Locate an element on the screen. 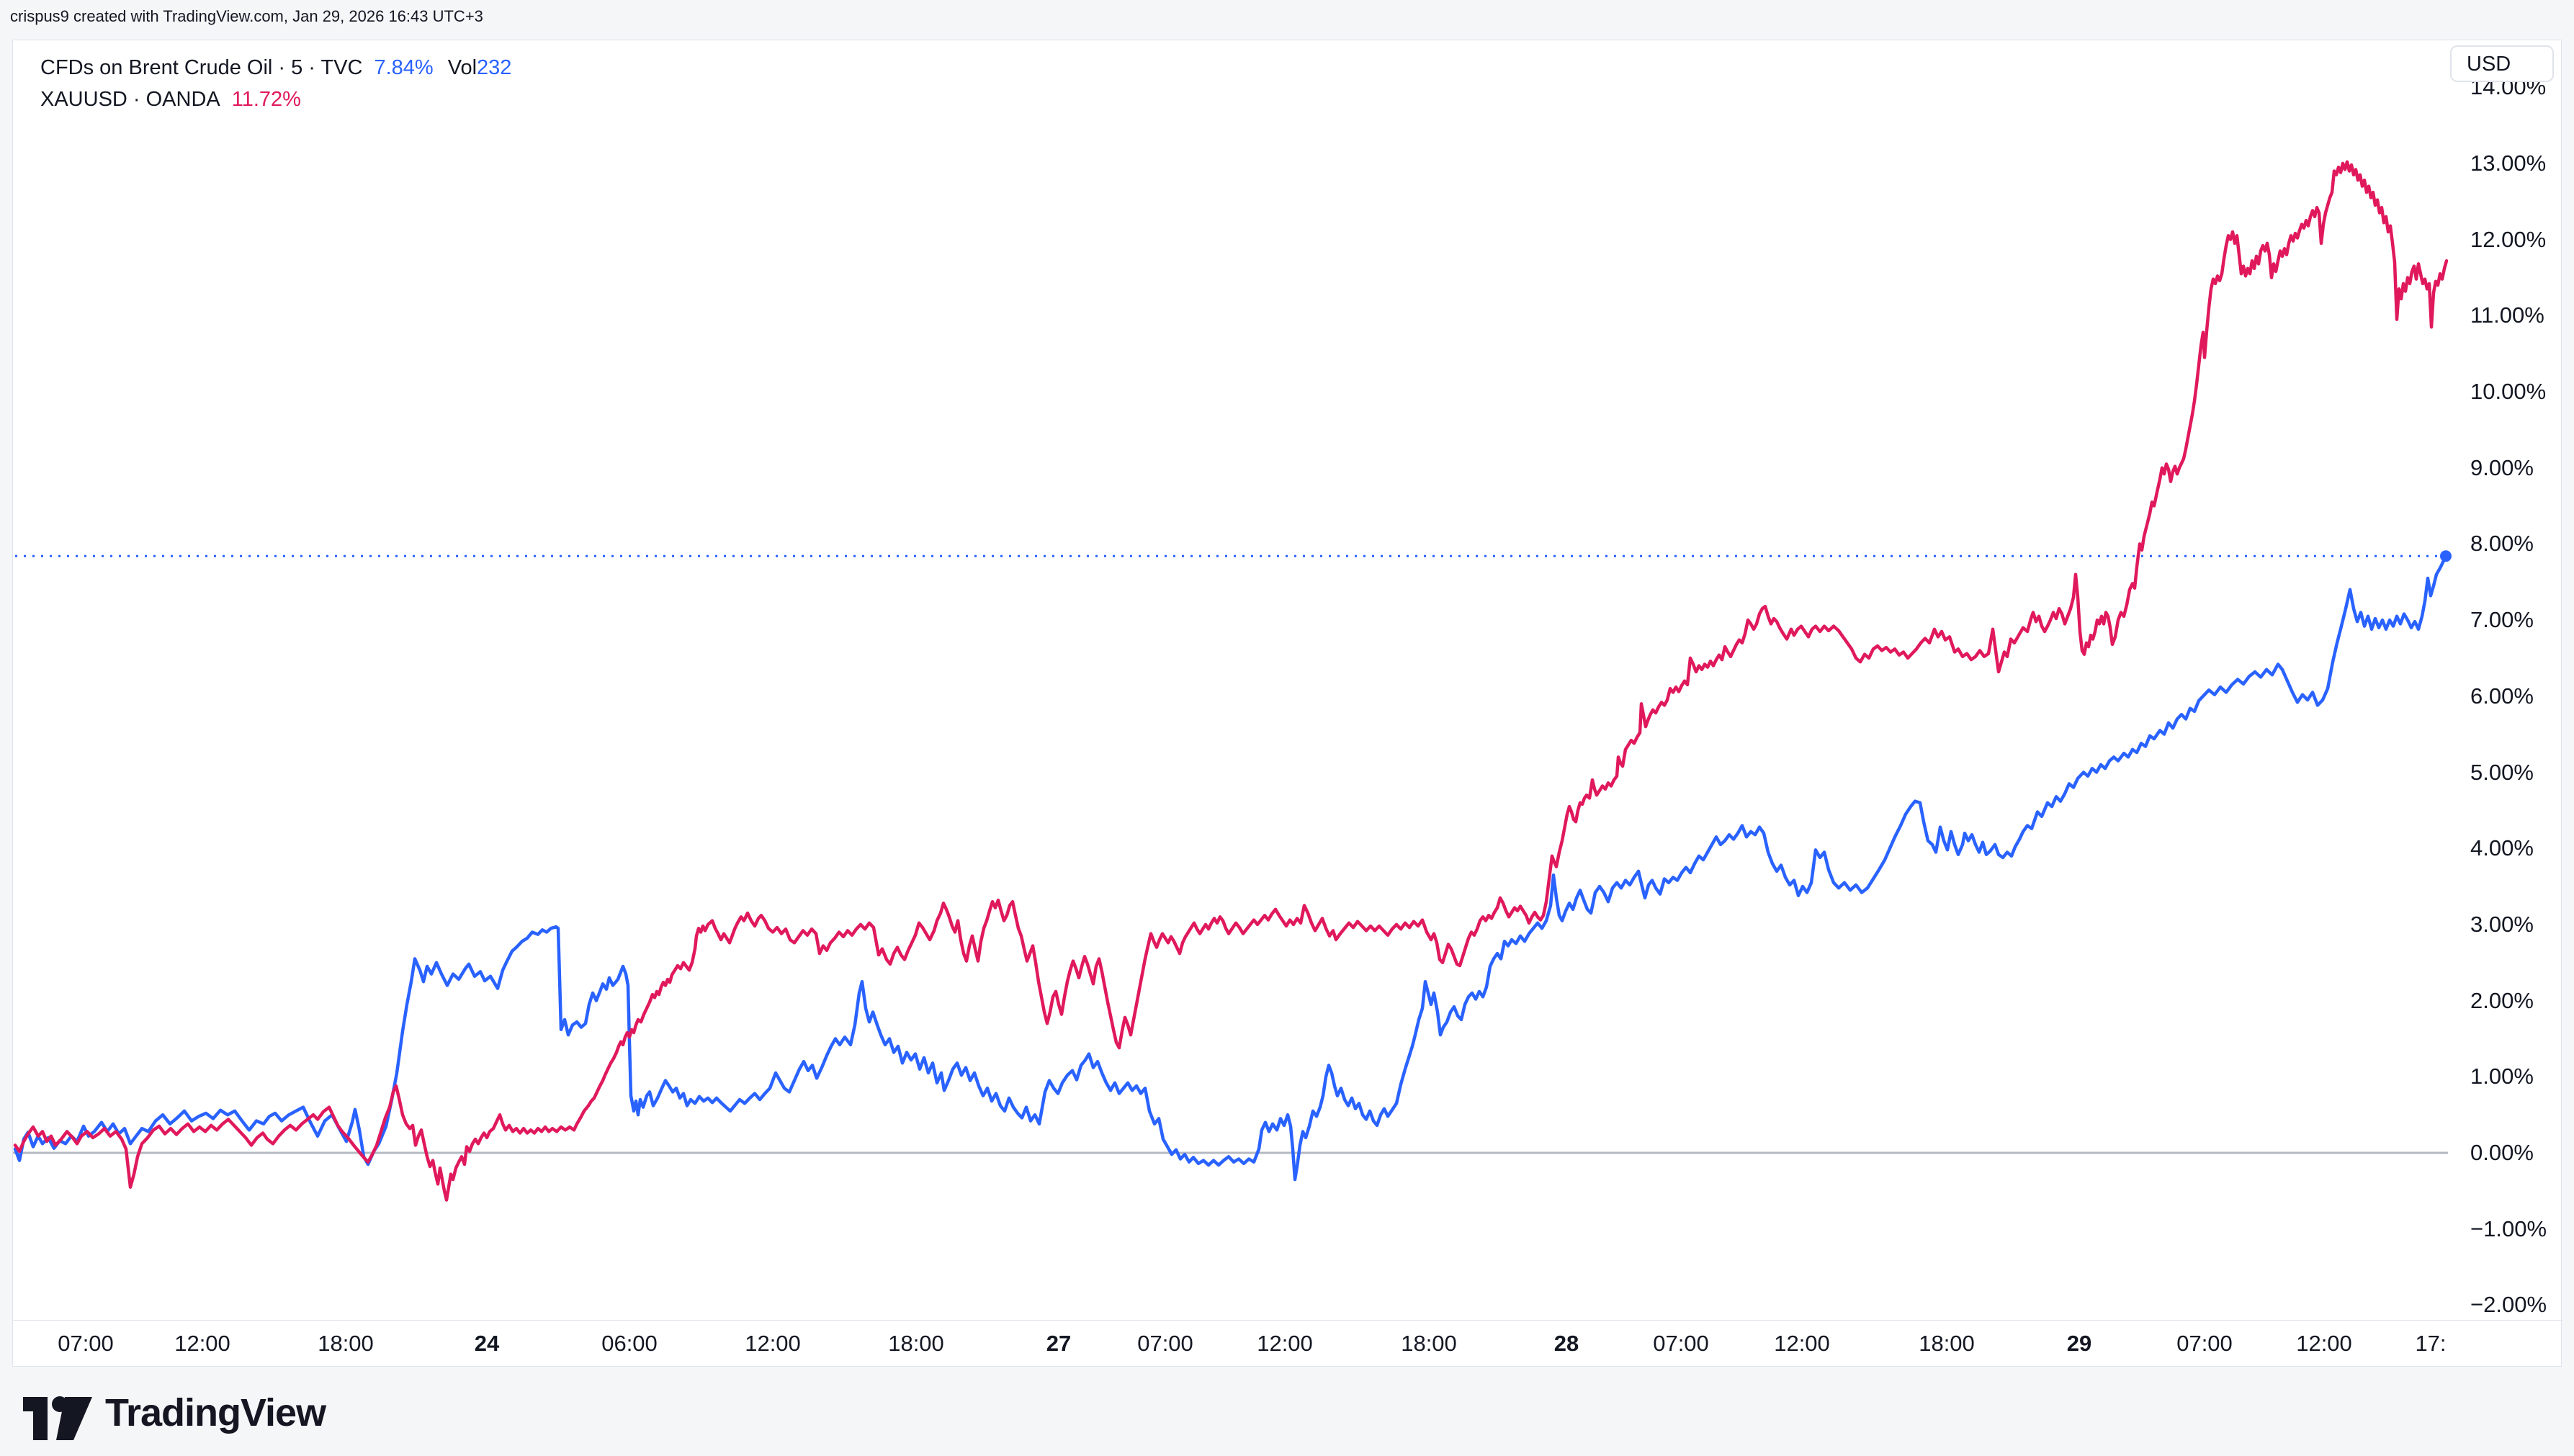 Image resolution: width=2574 pixels, height=1456 pixels. tradingview-logo-icon is located at coordinates (58, 1418).